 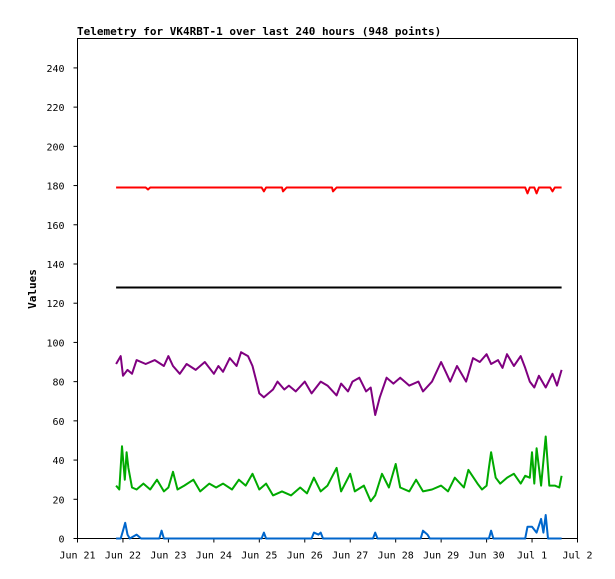 What do you see at coordinates (214, 556) in the screenshot?
I see `x-tick-label: Jun 24` at bounding box center [214, 556].